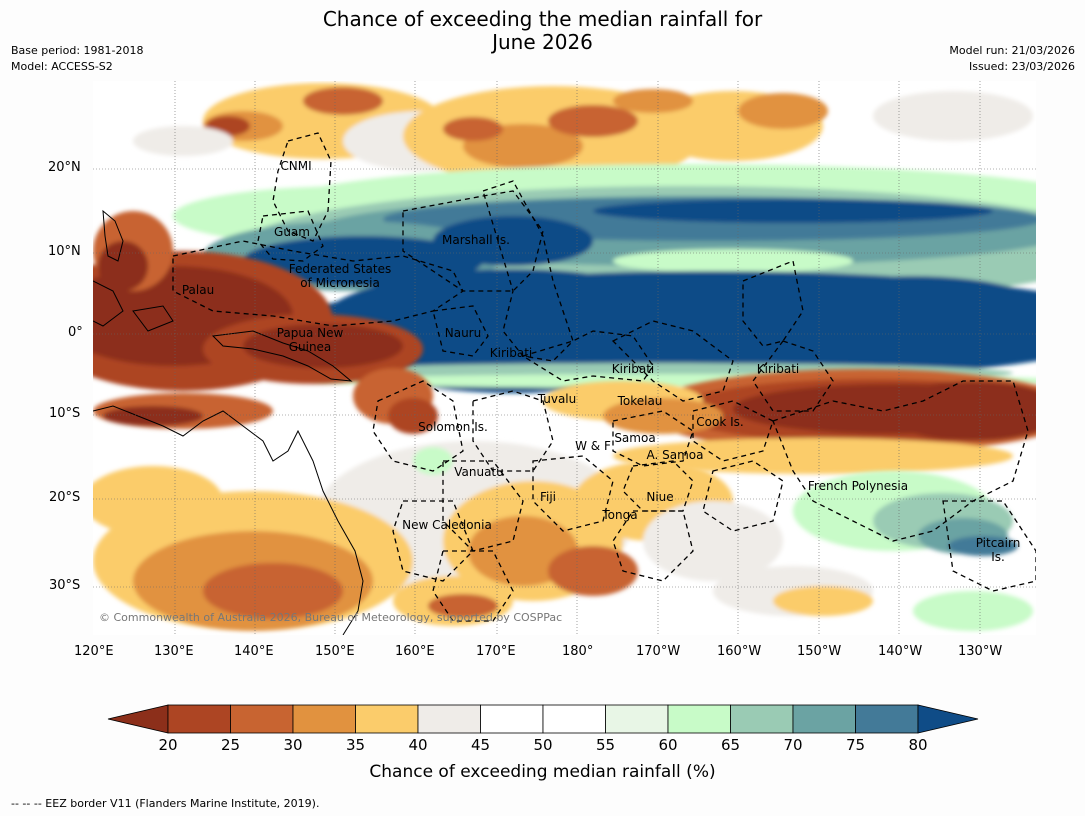 The height and width of the screenshot is (816, 1085). What do you see at coordinates (480, 745) in the screenshot?
I see `colorbar-tick-label: 45` at bounding box center [480, 745].